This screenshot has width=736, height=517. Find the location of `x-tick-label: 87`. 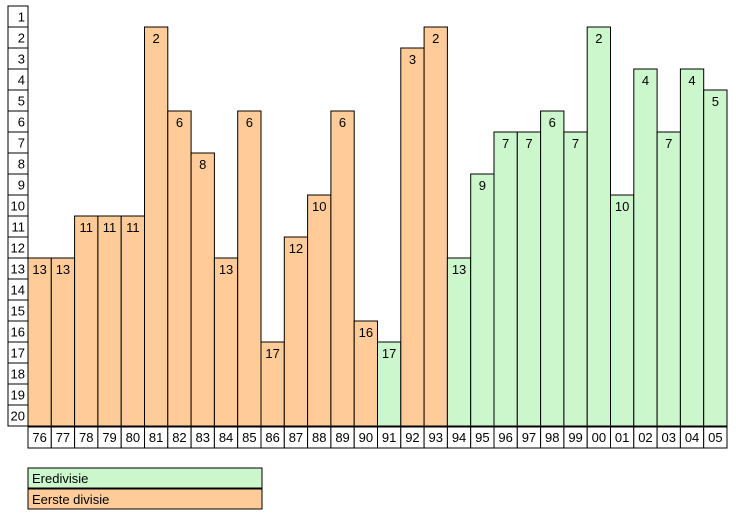

x-tick-label: 87 is located at coordinates (296, 437).